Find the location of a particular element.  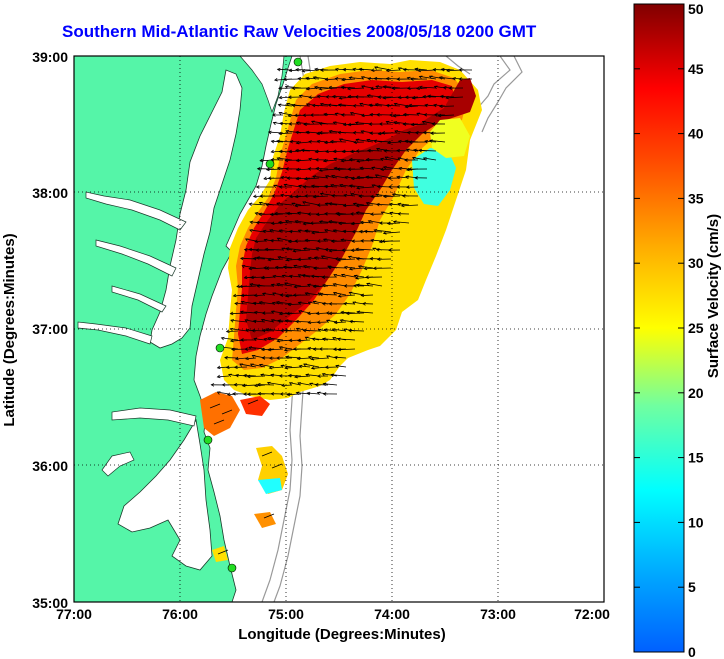

hf-radar-stations is located at coordinates (253, 315).